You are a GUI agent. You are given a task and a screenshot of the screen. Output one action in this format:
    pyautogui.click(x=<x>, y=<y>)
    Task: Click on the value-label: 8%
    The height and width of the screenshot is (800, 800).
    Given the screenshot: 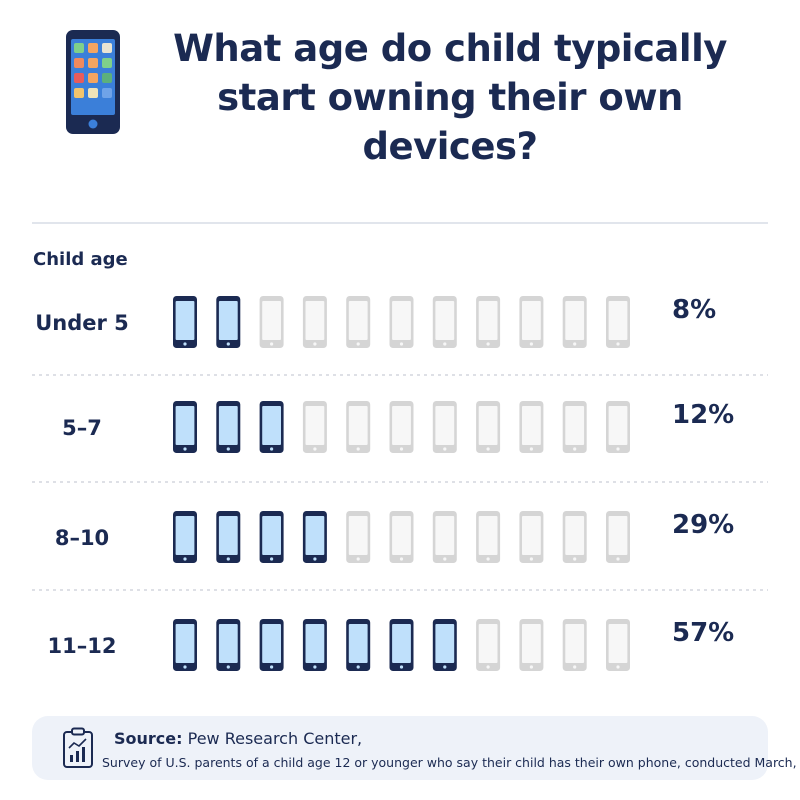 What is the action you would take?
    pyautogui.click(x=694, y=310)
    